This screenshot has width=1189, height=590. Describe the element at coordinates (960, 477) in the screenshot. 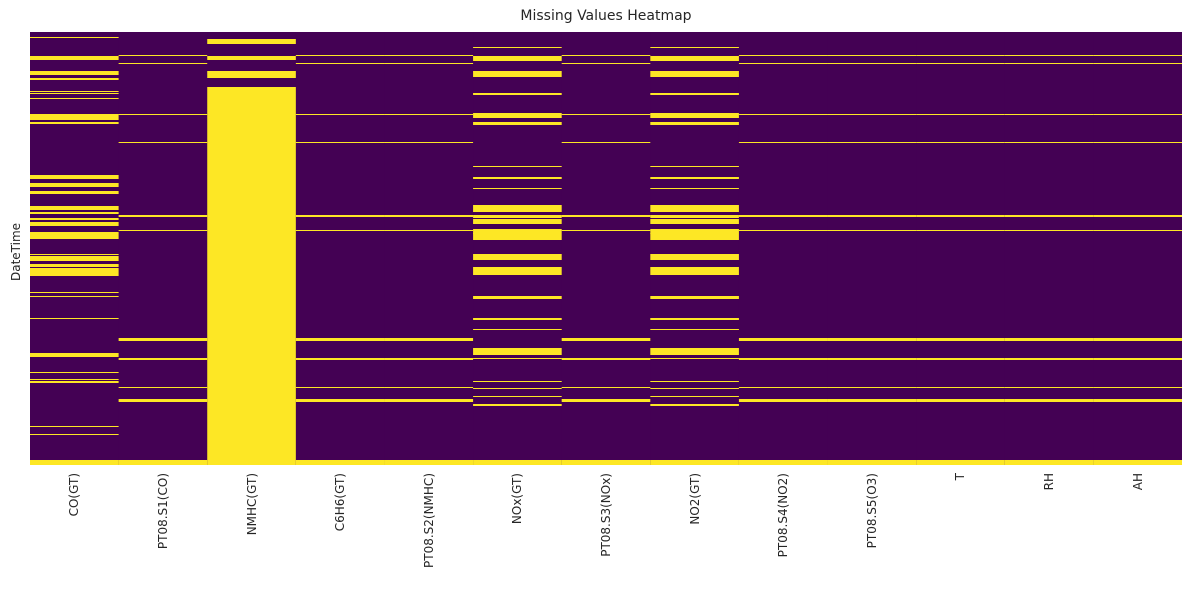

I see `x-tick-label: T` at that location.